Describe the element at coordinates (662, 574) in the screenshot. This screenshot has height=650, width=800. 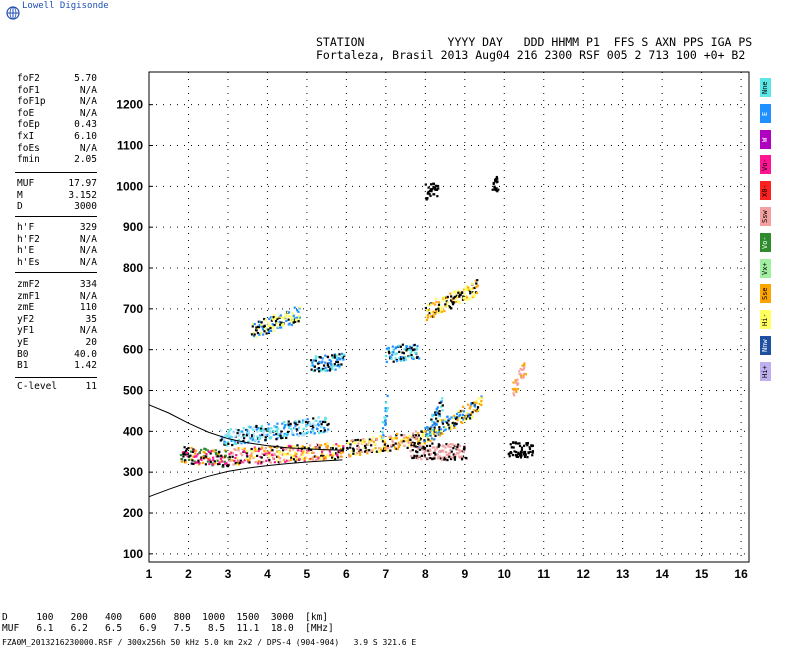
I see `x-tick-label: 14` at that location.